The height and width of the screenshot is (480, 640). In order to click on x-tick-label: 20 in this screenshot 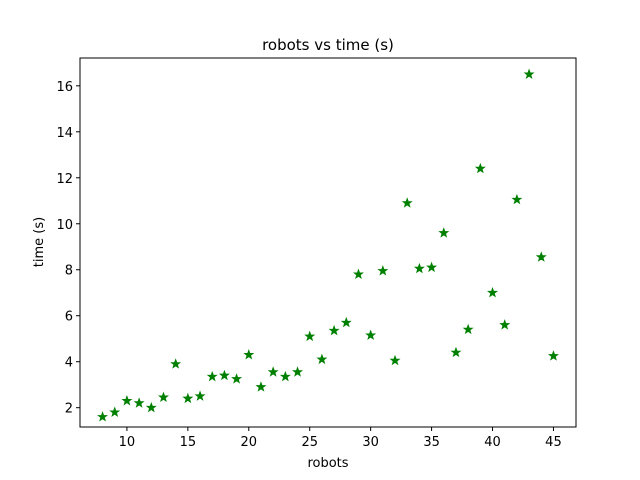, I will do `click(249, 442)`.